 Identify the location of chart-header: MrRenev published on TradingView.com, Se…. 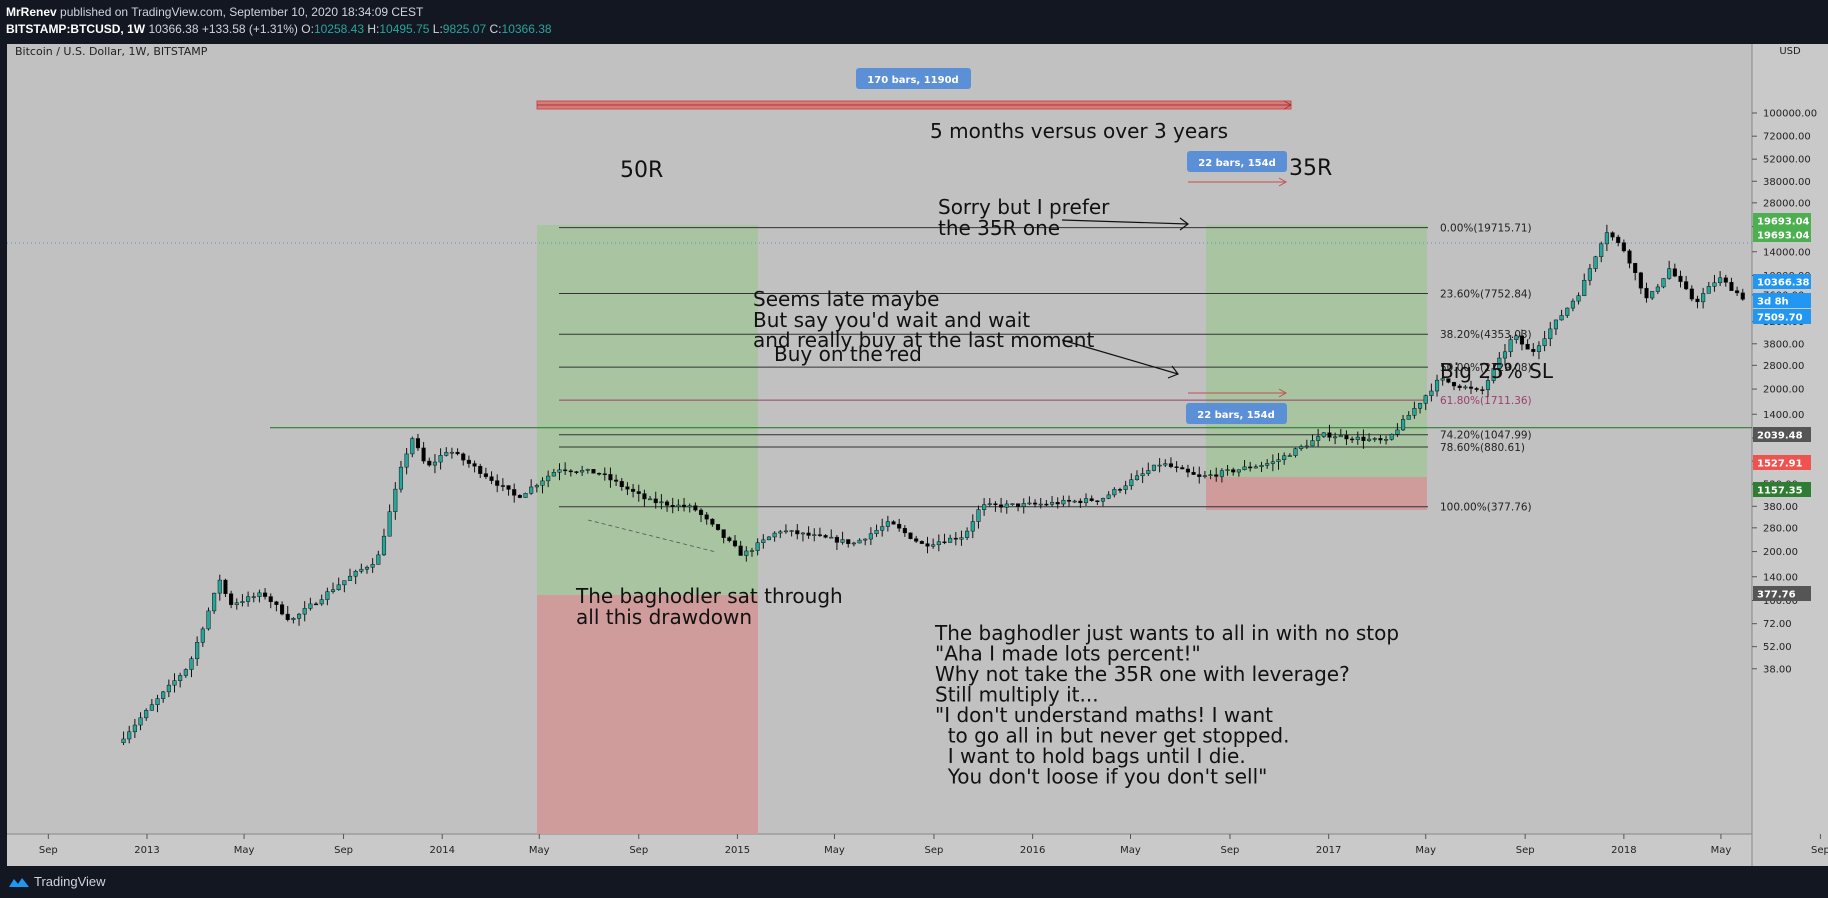
(914, 22).